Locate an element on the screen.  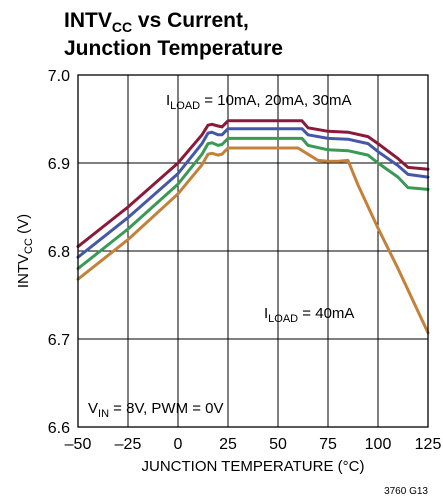
chart-title-line1: INTVCC vs Current, is located at coordinates (156, 22).